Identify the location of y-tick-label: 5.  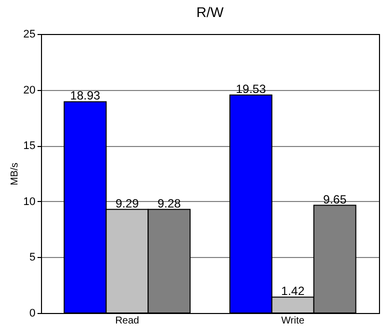
(32, 258).